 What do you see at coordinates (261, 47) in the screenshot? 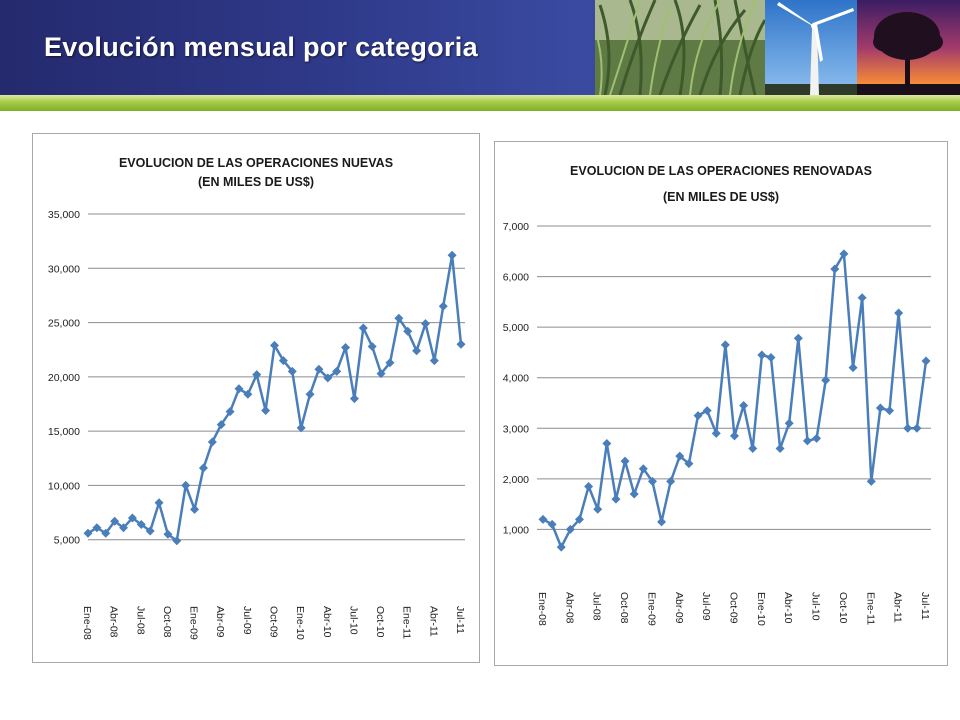
I see `slide-title: Evolución mensual por categoria` at bounding box center [261, 47].